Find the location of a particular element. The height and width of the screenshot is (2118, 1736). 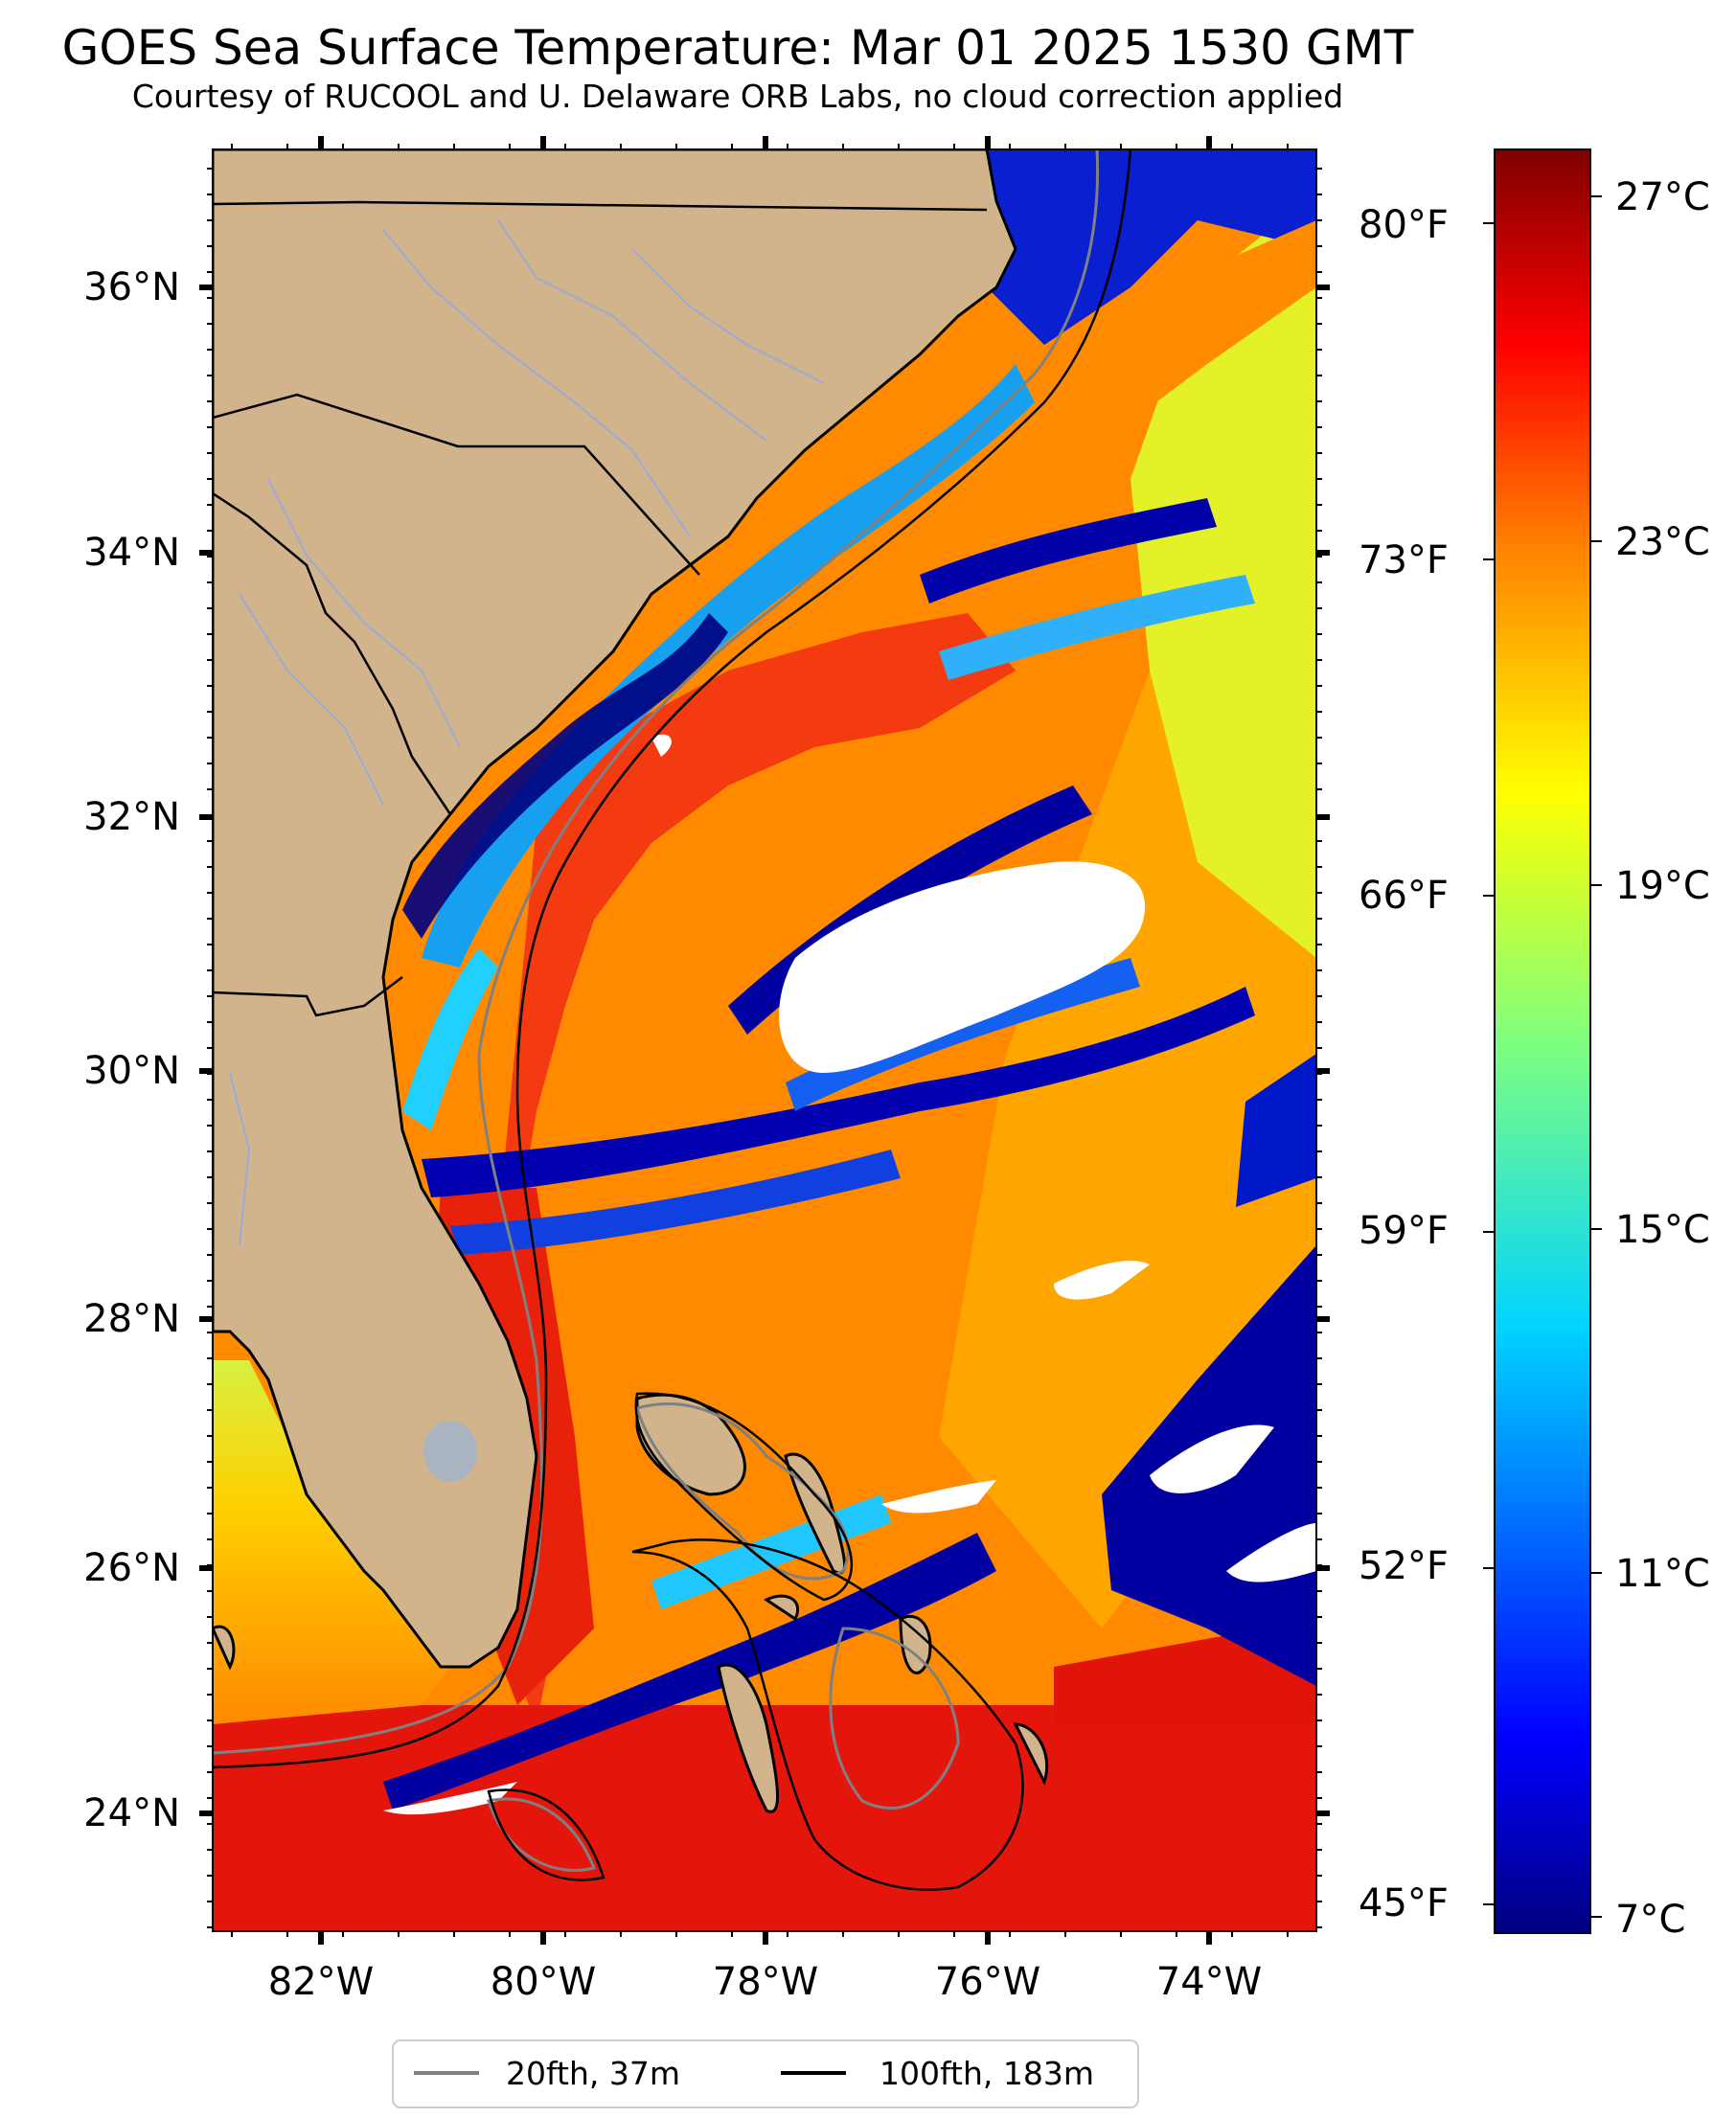

fahrenheit-label-66: 66°F is located at coordinates (1404, 896).